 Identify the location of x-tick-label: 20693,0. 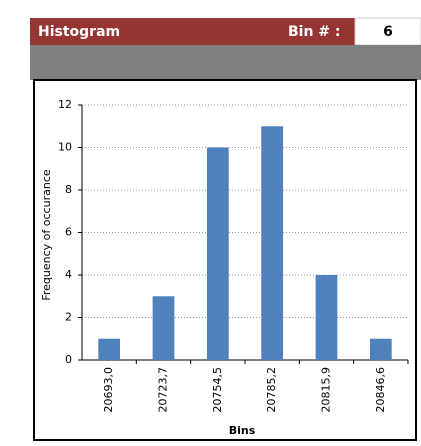
(108, 390).